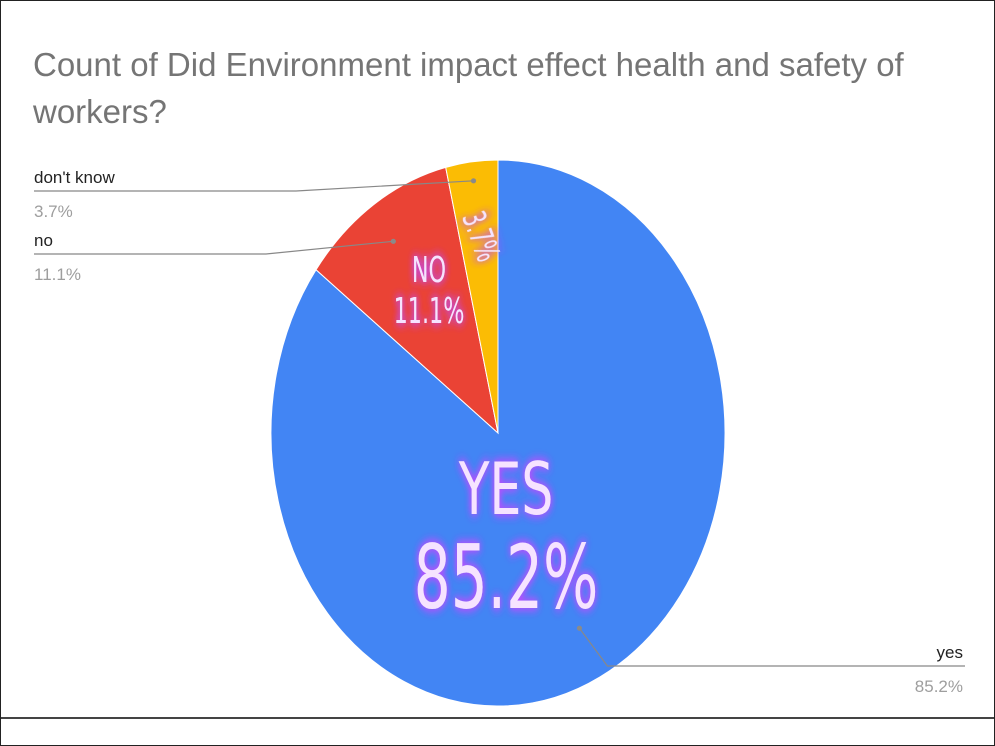 This screenshot has width=995, height=746. What do you see at coordinates (950, 652) in the screenshot?
I see `callout-label-yes: yes` at bounding box center [950, 652].